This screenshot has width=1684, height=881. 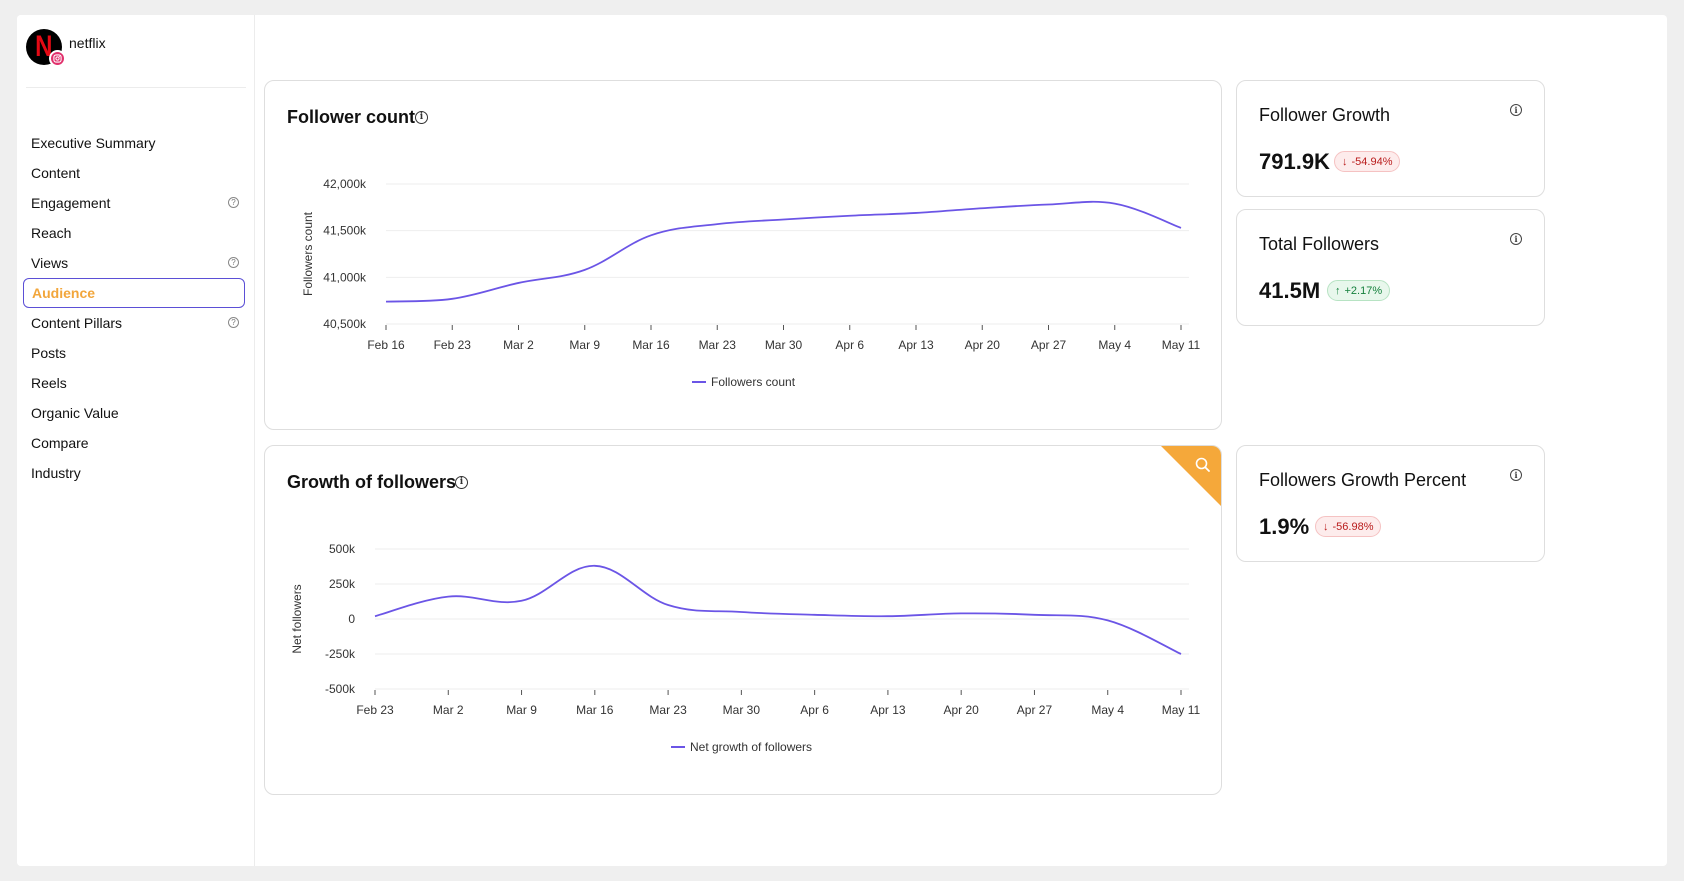 I want to click on corner-flag-shape, so click(x=1191, y=476).